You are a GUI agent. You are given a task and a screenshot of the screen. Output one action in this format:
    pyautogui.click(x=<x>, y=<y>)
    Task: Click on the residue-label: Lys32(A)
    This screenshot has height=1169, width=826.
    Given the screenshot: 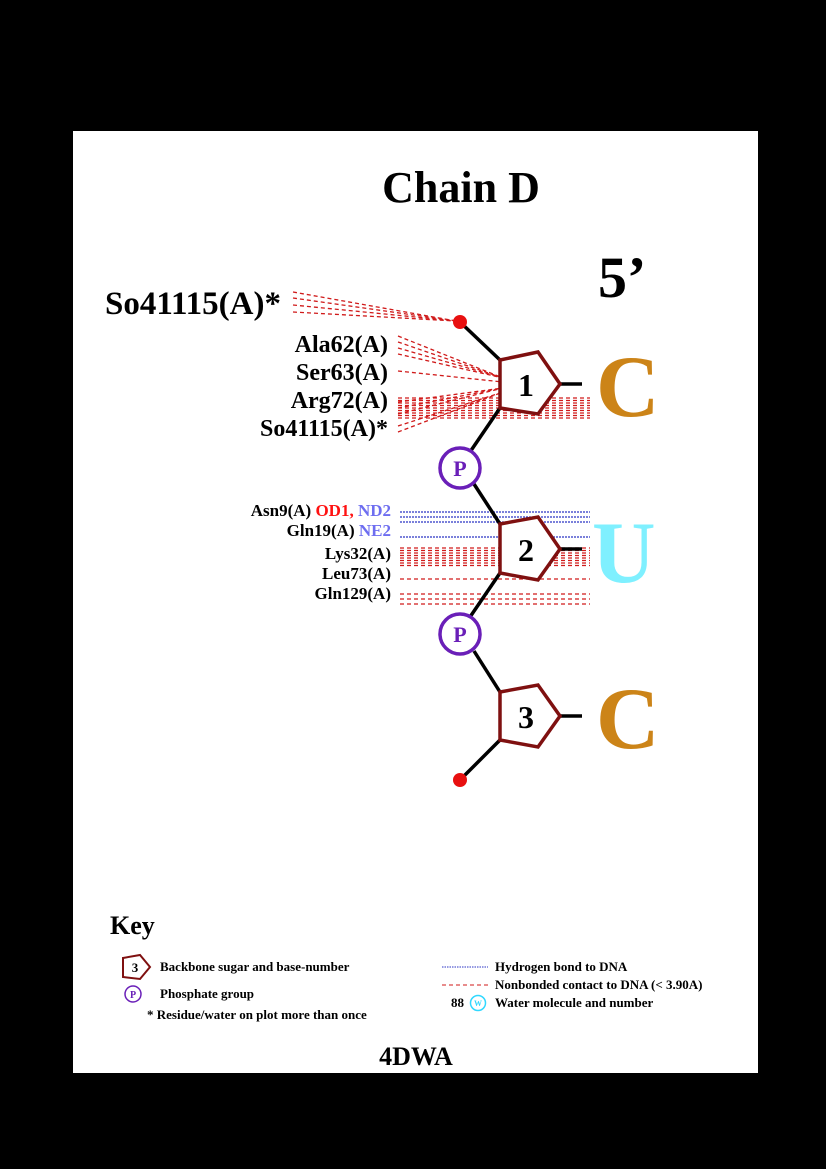 What is the action you would take?
    pyautogui.click(x=358, y=553)
    